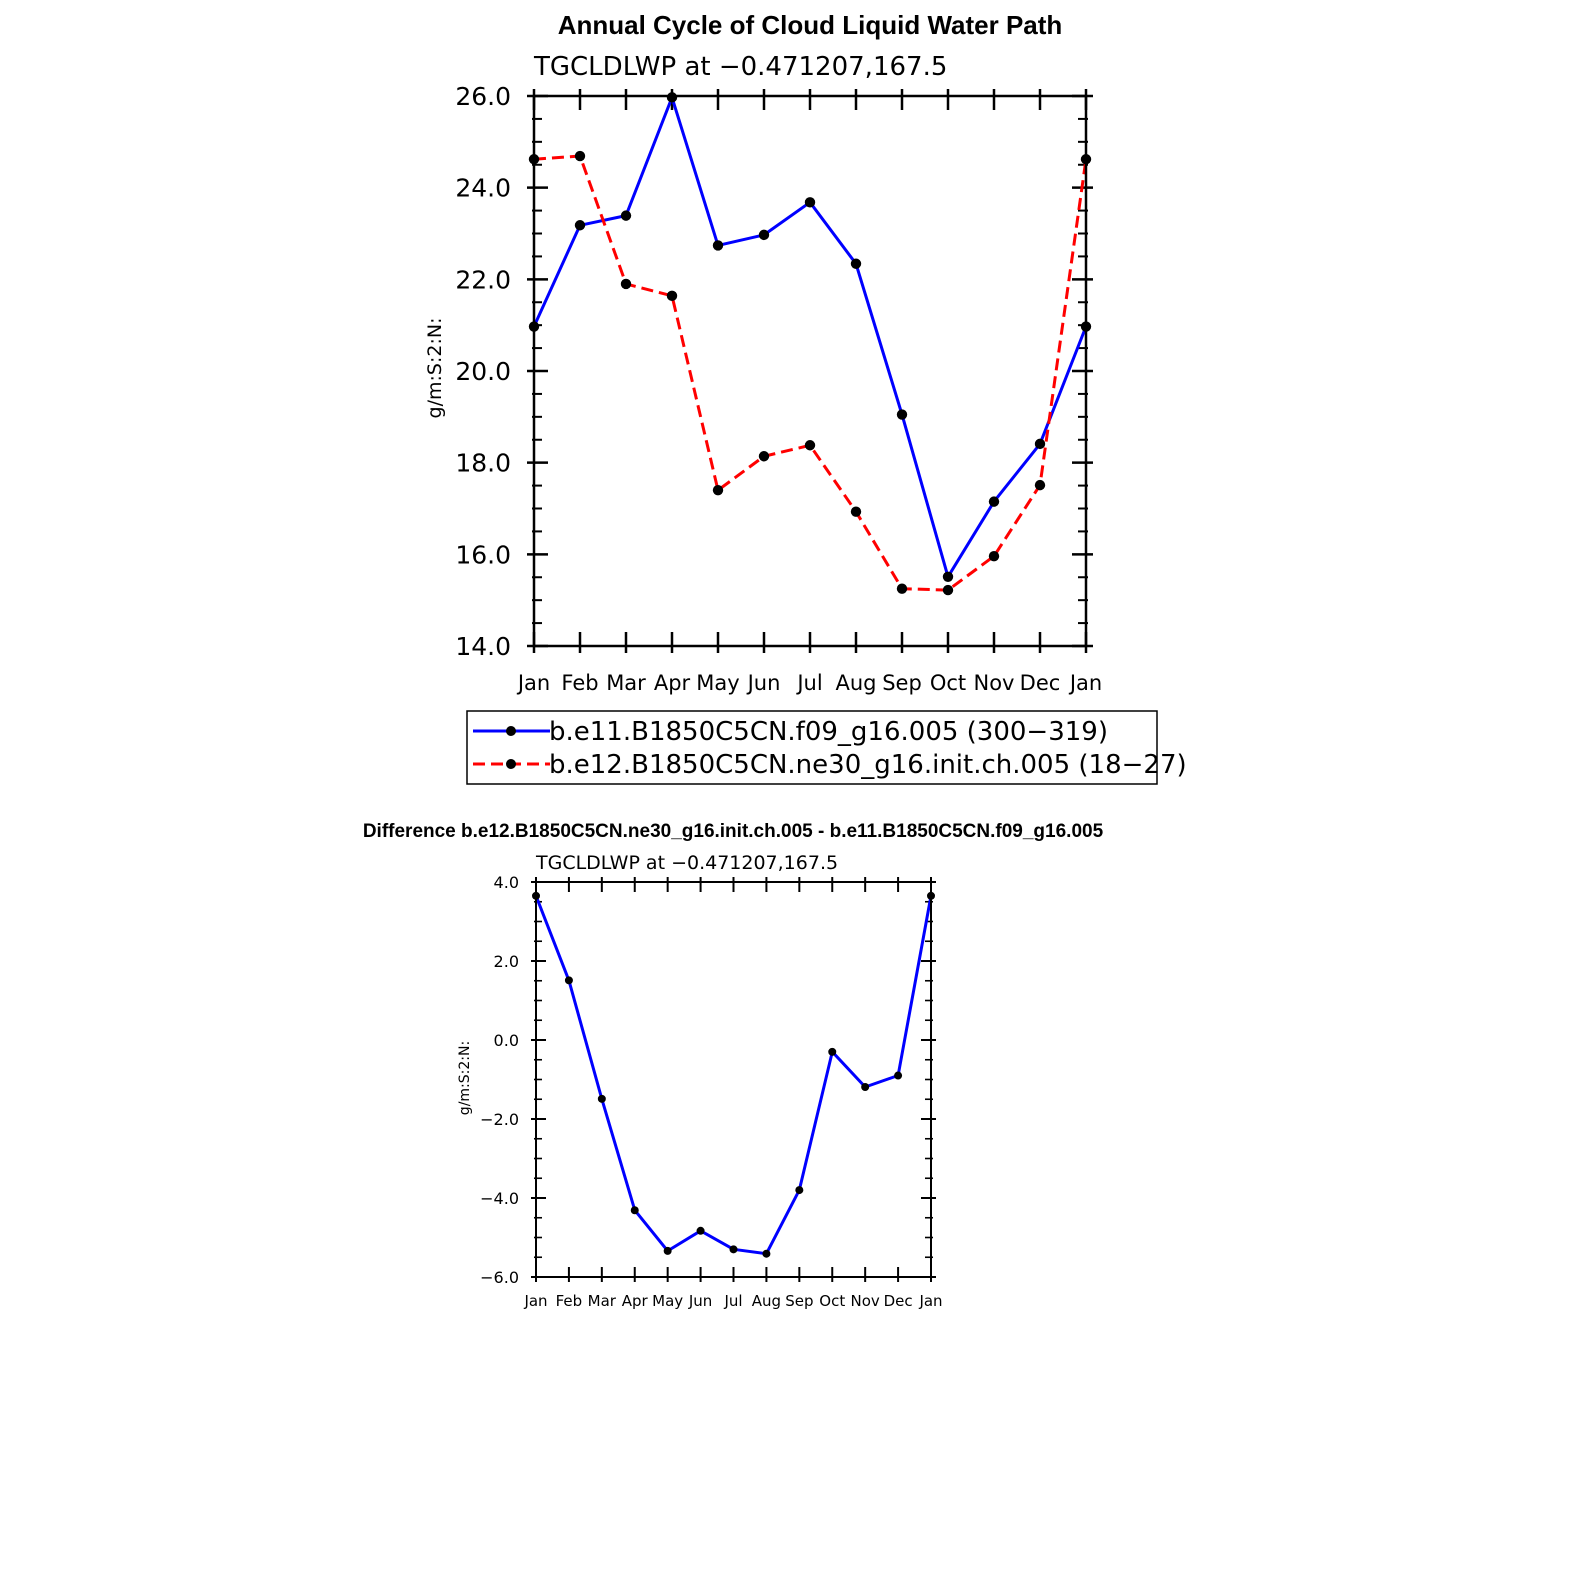 The width and height of the screenshot is (1575, 1575). What do you see at coordinates (506, 882) in the screenshot?
I see `y-tick-label: 4.0` at bounding box center [506, 882].